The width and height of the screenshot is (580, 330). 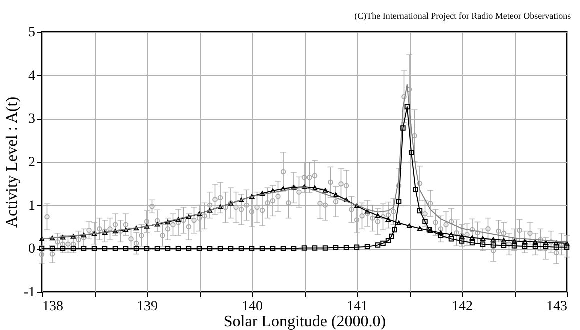 What do you see at coordinates (30, 293) in the screenshot?
I see `y-tick-label: -1` at bounding box center [30, 293].